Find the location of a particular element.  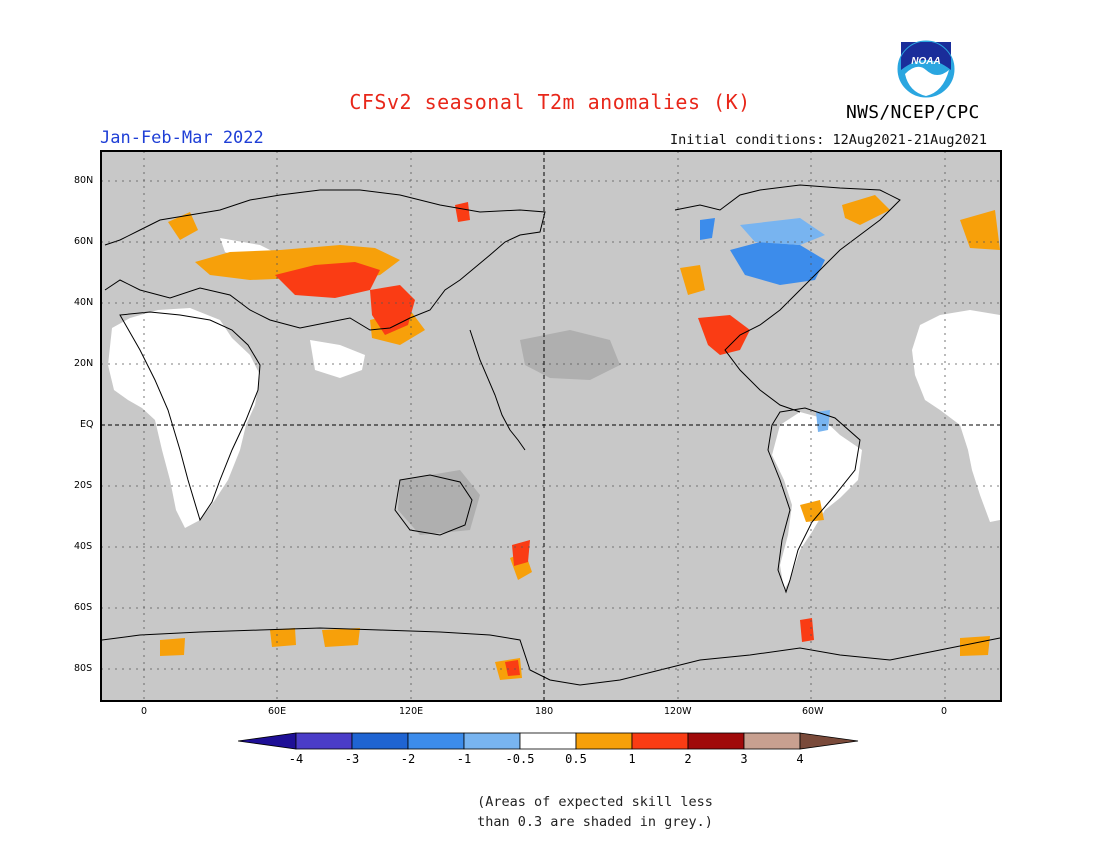

noaa-logo-icon: NOAA is located at coordinates (926, 69).